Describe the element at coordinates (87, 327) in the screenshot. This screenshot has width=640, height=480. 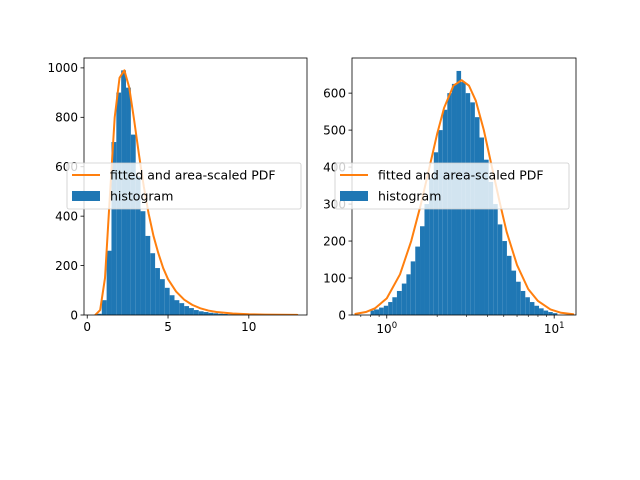
I see `x-tick-label: 0` at that location.